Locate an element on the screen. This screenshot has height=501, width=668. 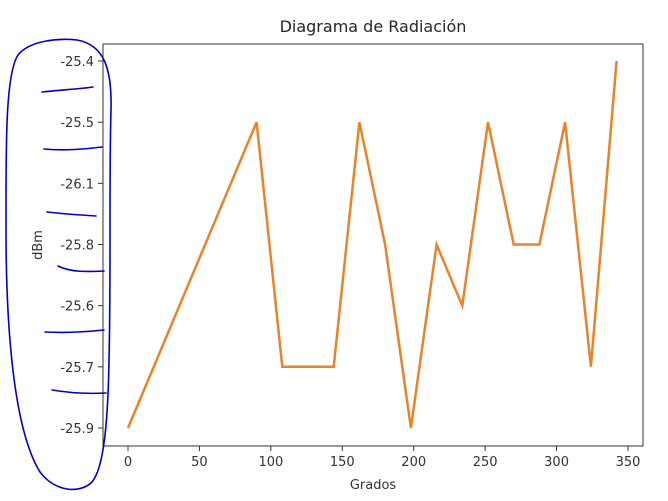
chart-title: Diagrama de Radiación is located at coordinates (373, 26).